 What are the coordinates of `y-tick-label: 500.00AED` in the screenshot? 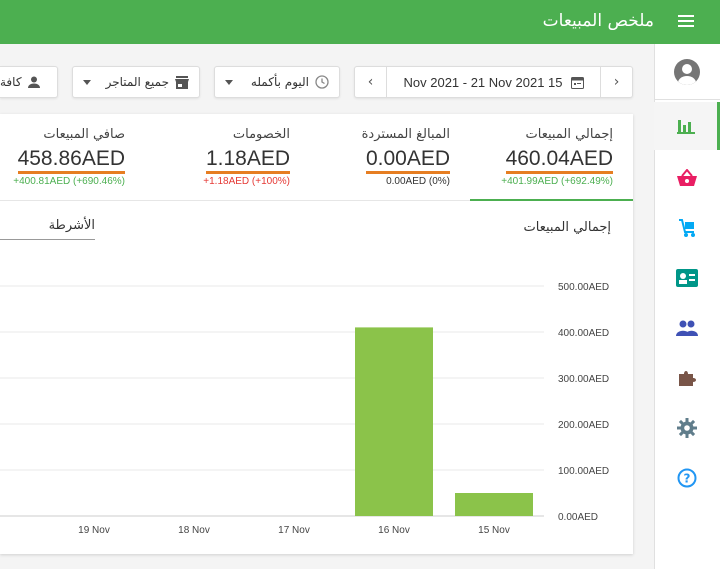 It's located at (583, 287).